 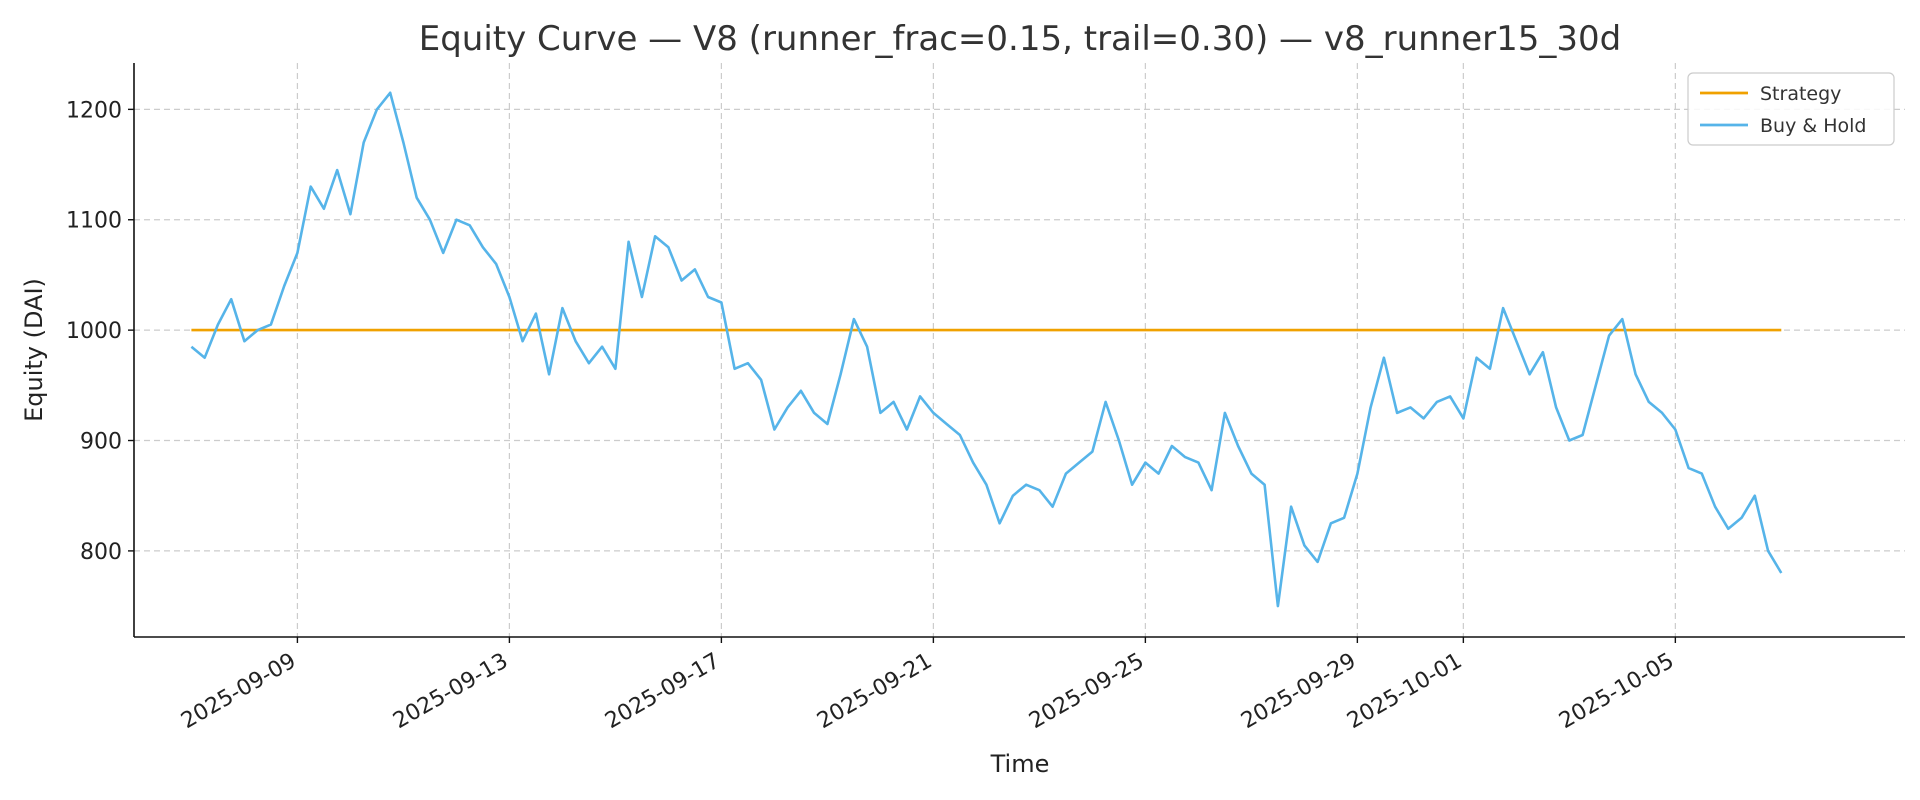 What do you see at coordinates (94, 221) in the screenshot?
I see `y-tick-label: 1100` at bounding box center [94, 221].